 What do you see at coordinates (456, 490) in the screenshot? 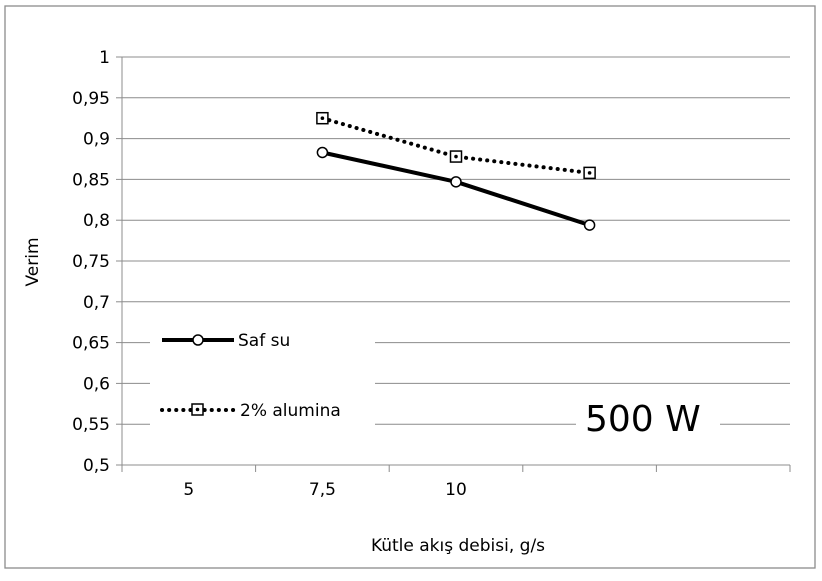
I see `x-tick-label: 10` at bounding box center [456, 490].